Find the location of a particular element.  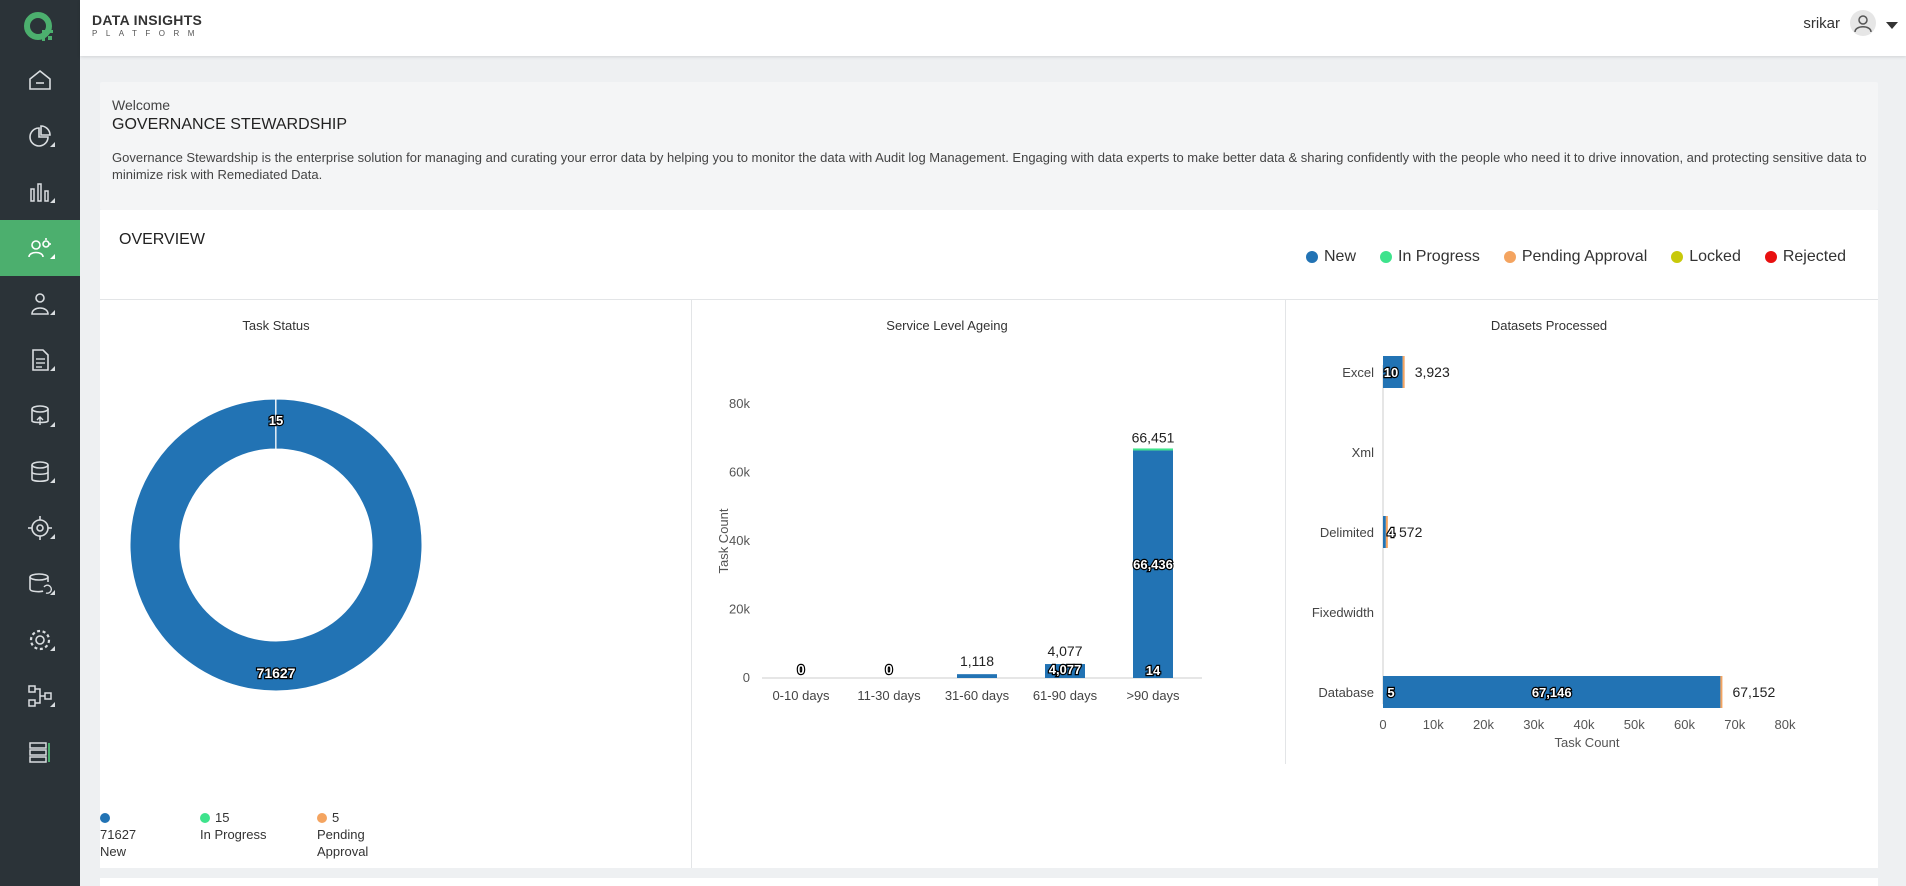

bar-database-s1 is located at coordinates (1721, 692).